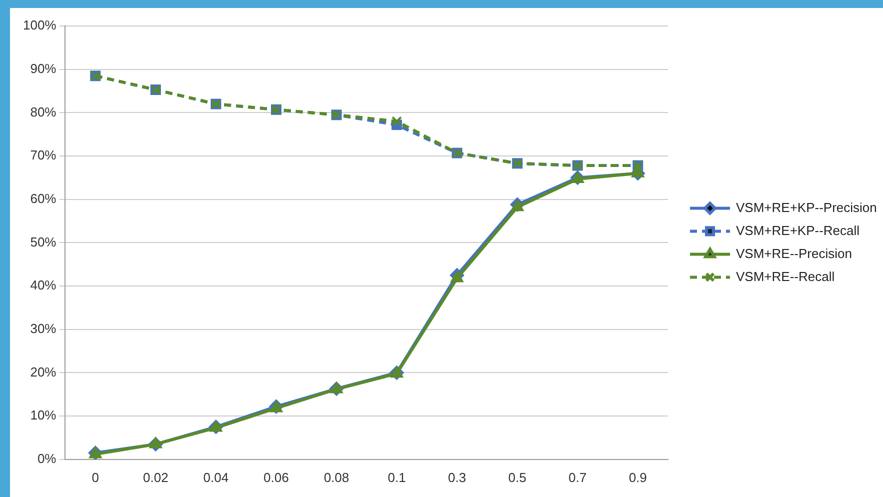 The width and height of the screenshot is (883, 497). Describe the element at coordinates (216, 477) in the screenshot. I see `x-tick-label: 0.04` at that location.